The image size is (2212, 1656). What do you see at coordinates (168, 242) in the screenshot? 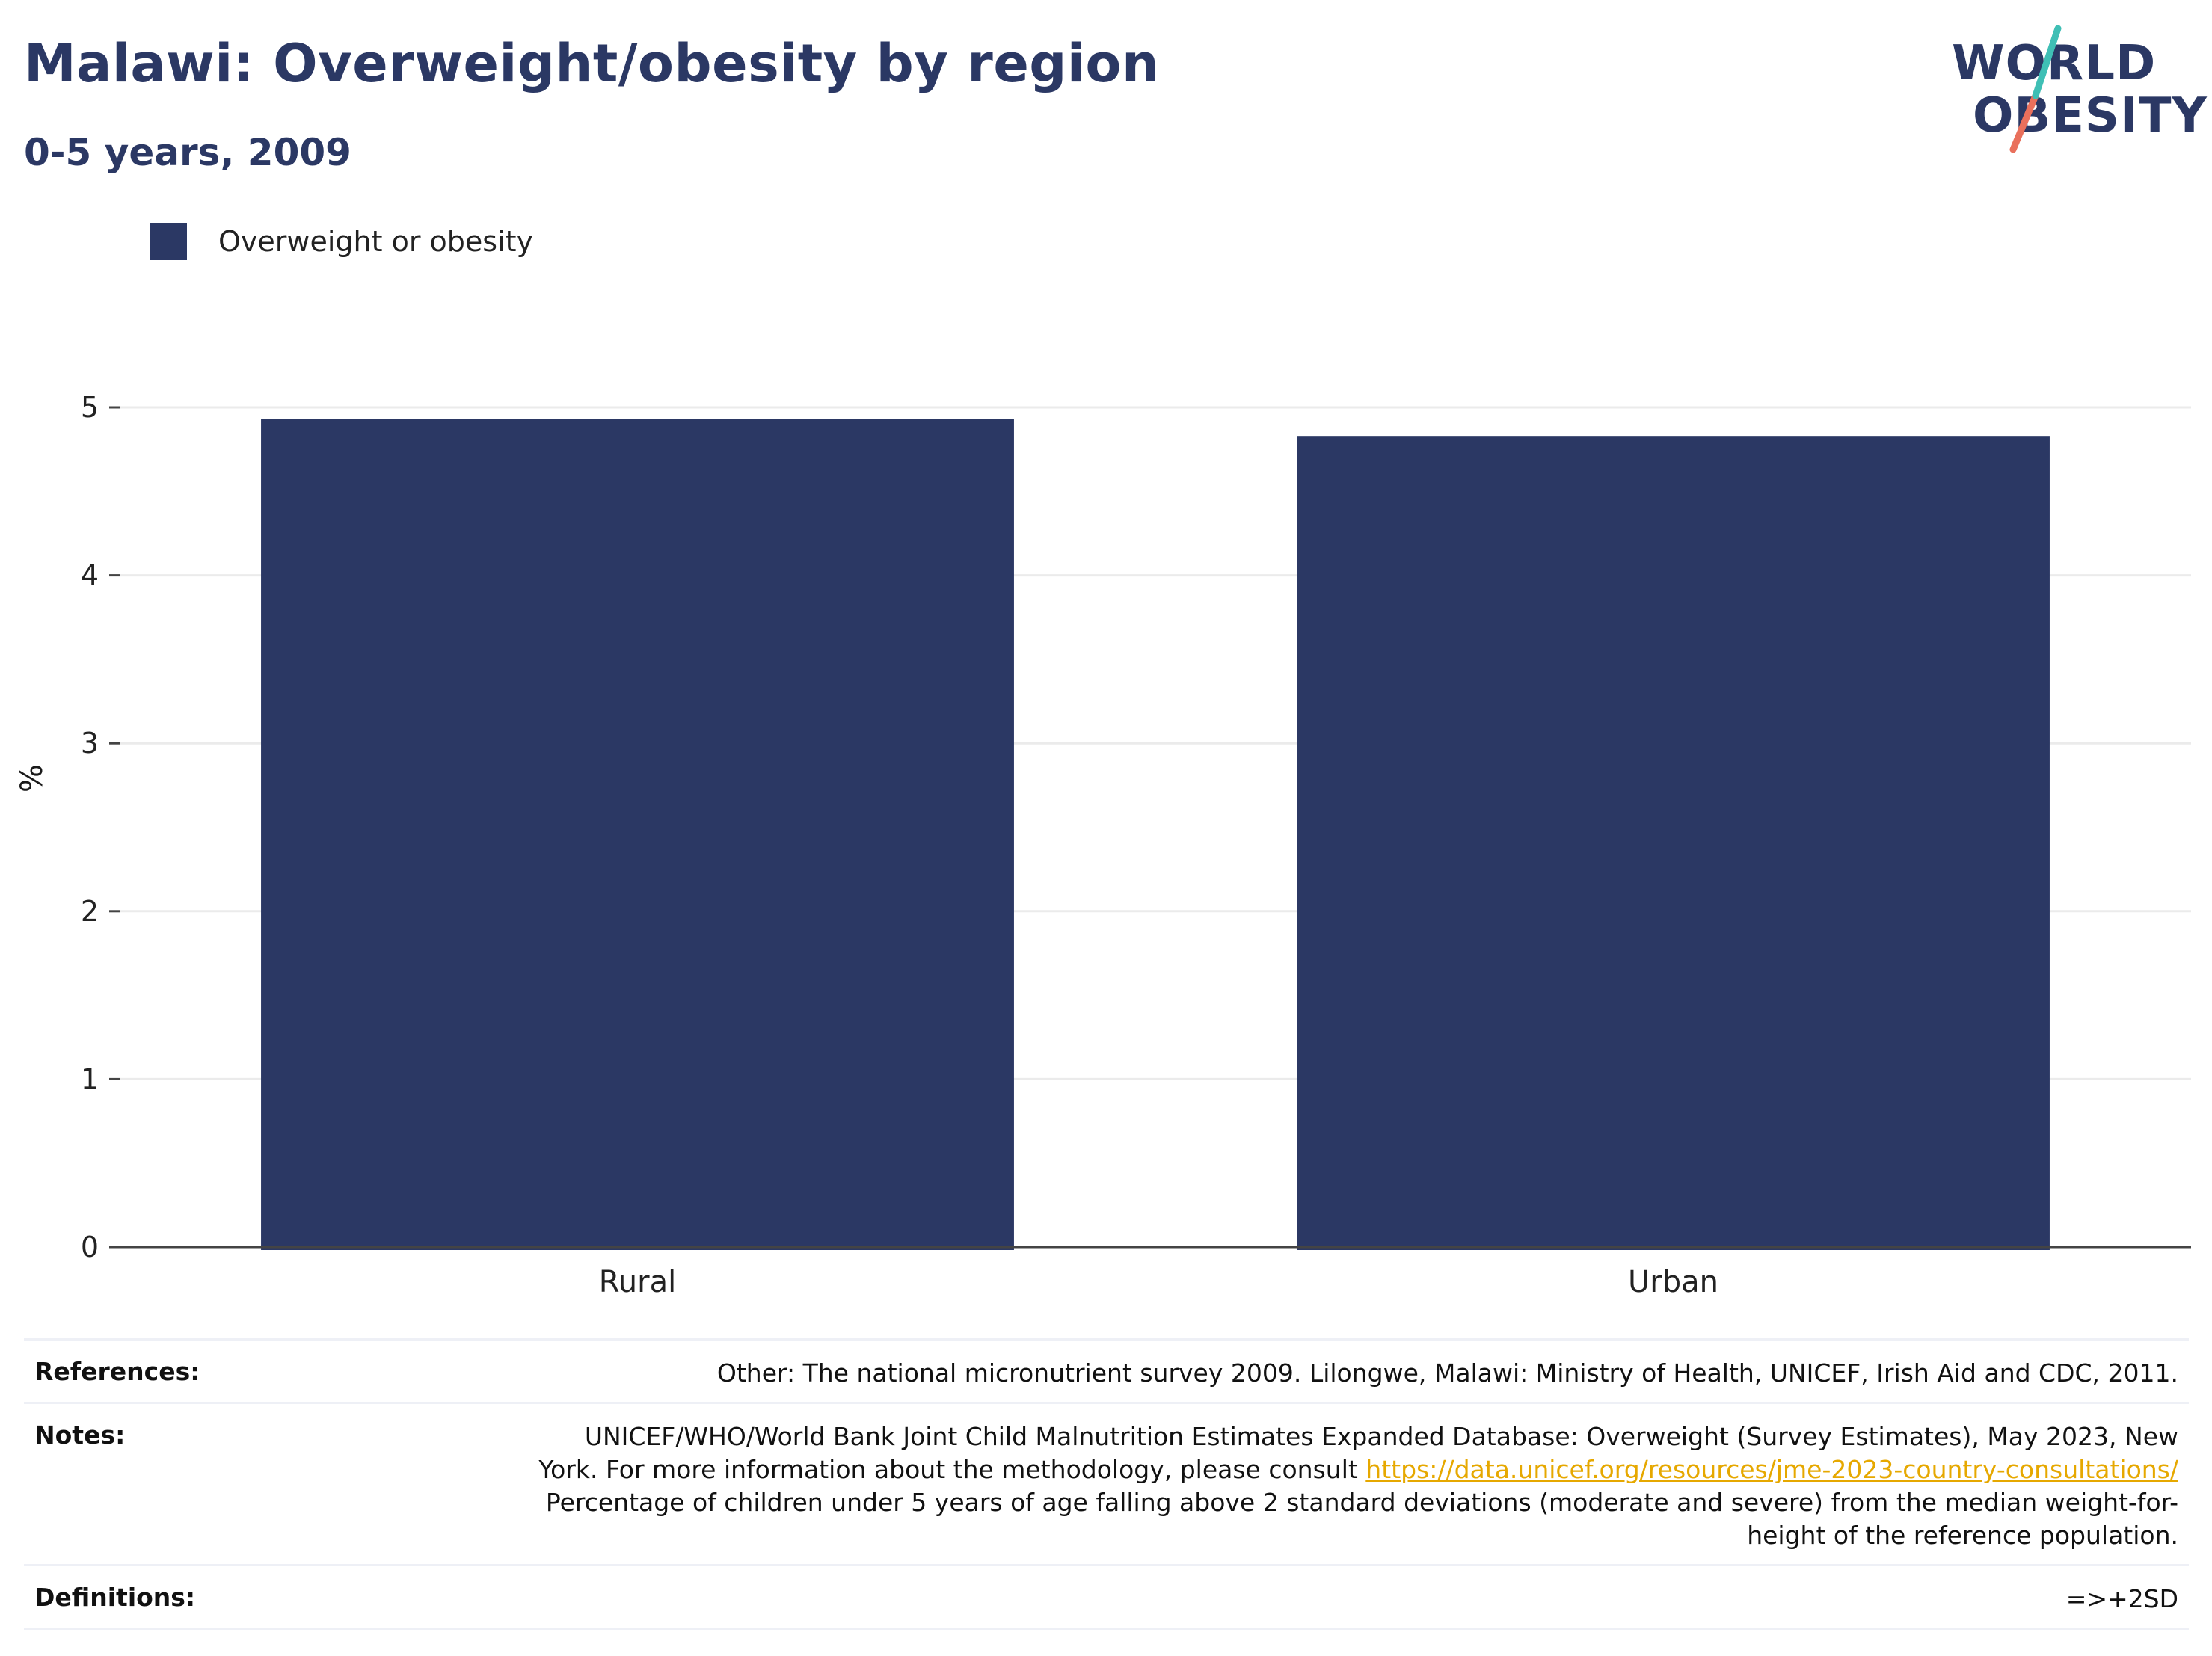
I see `legend-swatch` at bounding box center [168, 242].